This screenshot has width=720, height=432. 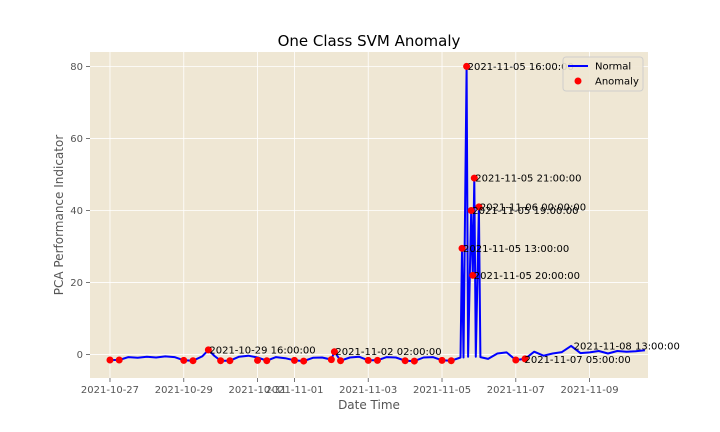 I want to click on x-tick-label: 2021-10-27, so click(x=110, y=390).